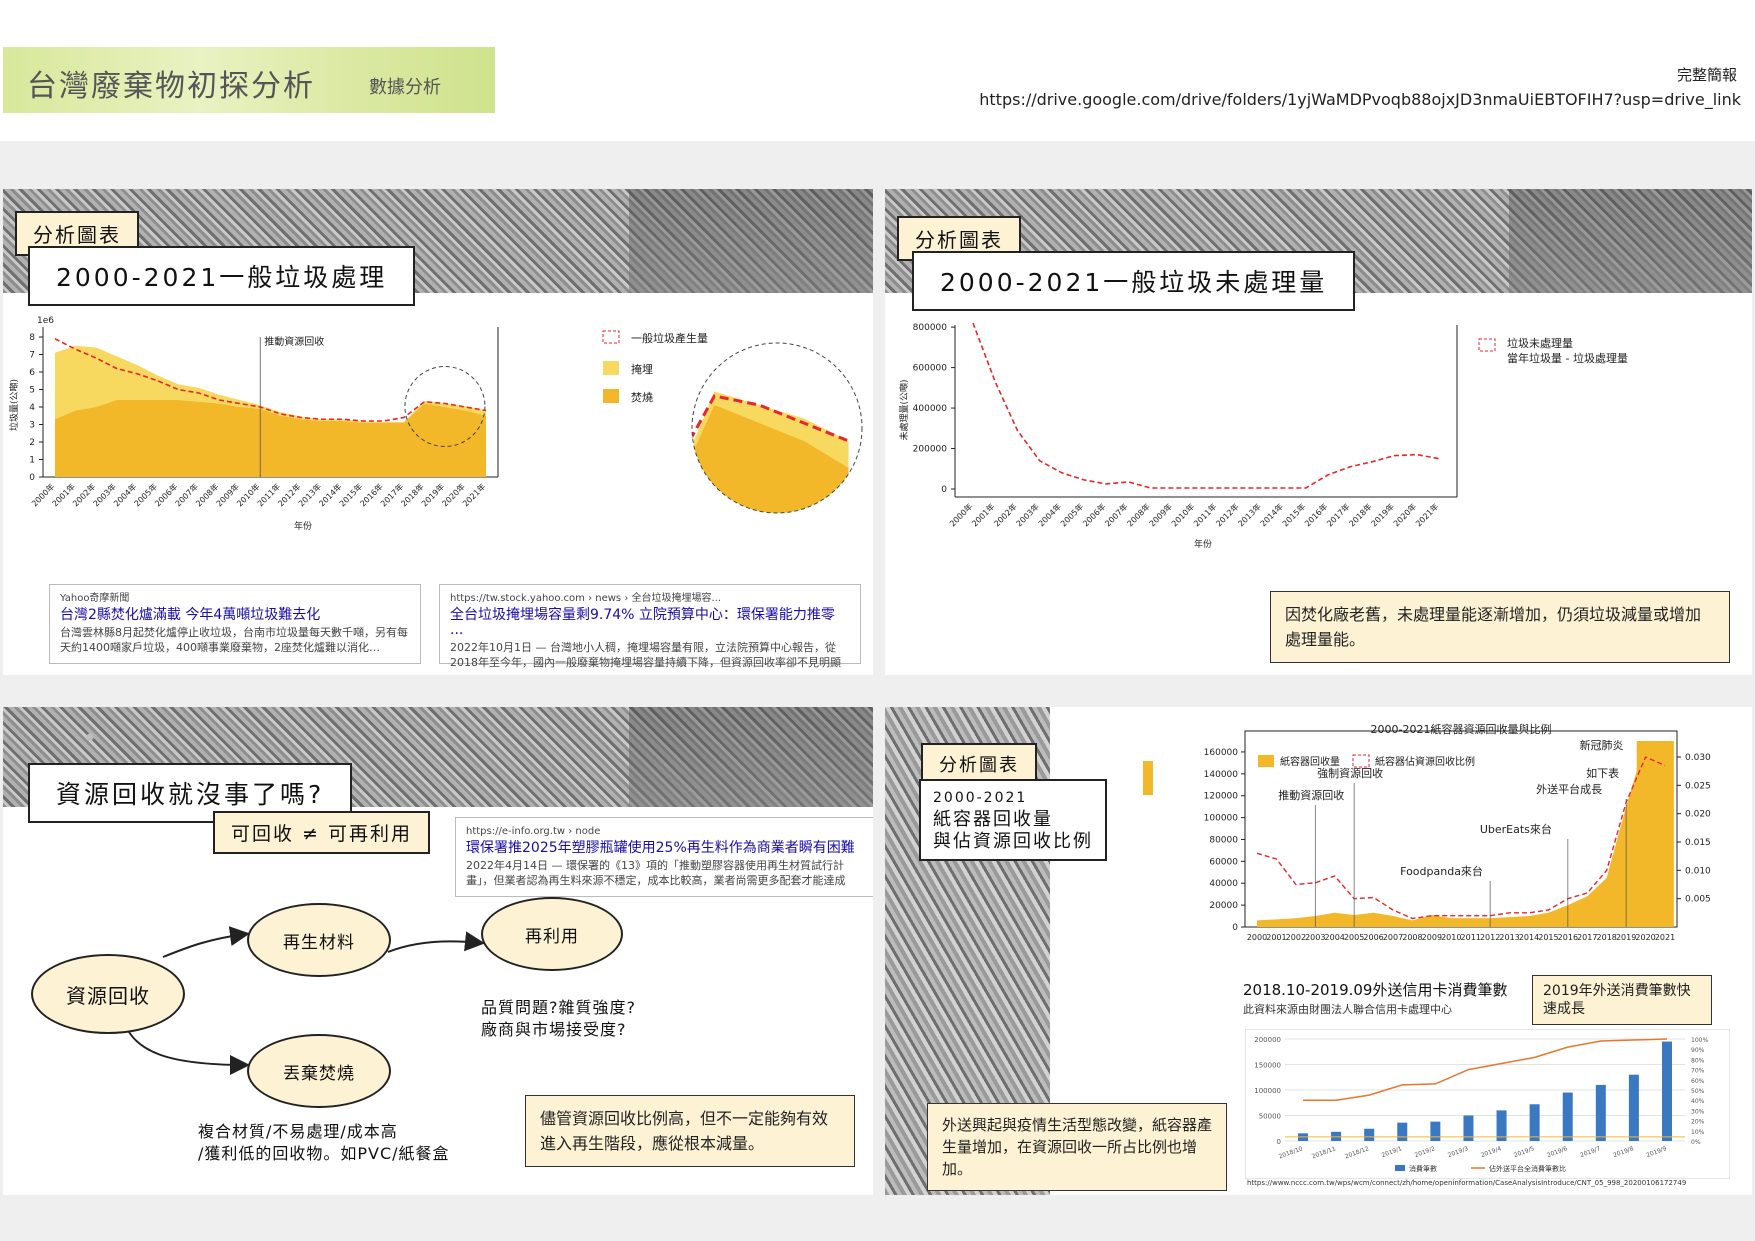 The height and width of the screenshot is (1241, 1755). What do you see at coordinates (1077, 1147) in the screenshot?
I see `panel4-note: 外送興起與疫情生活型態改變，紙容器產生量增加，在資源回收一所占比例也增加。` at bounding box center [1077, 1147].